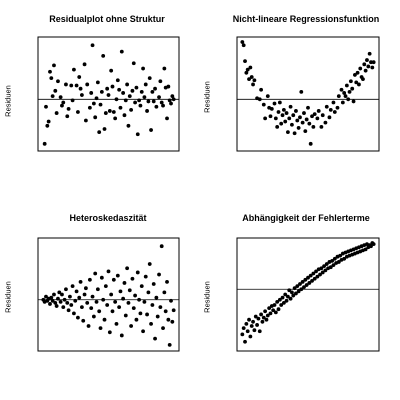 The height and width of the screenshot is (400, 400). Describe the element at coordinates (308, 94) in the screenshot. I see `plot-frame` at that location.